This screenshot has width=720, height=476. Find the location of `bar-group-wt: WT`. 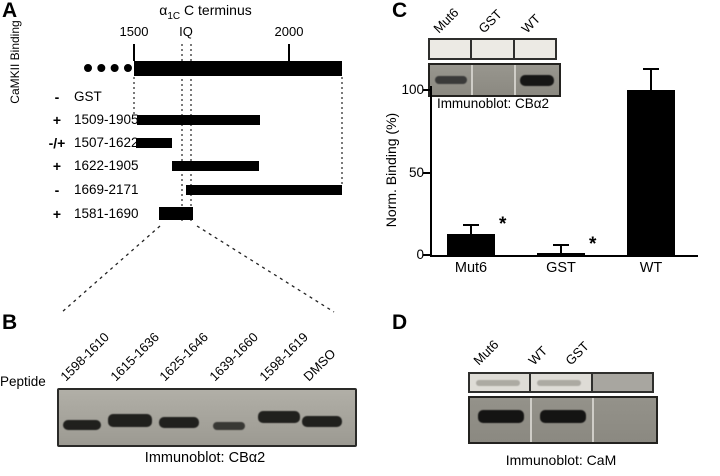

bar-group-wt: WT is located at coordinates (651, 138).